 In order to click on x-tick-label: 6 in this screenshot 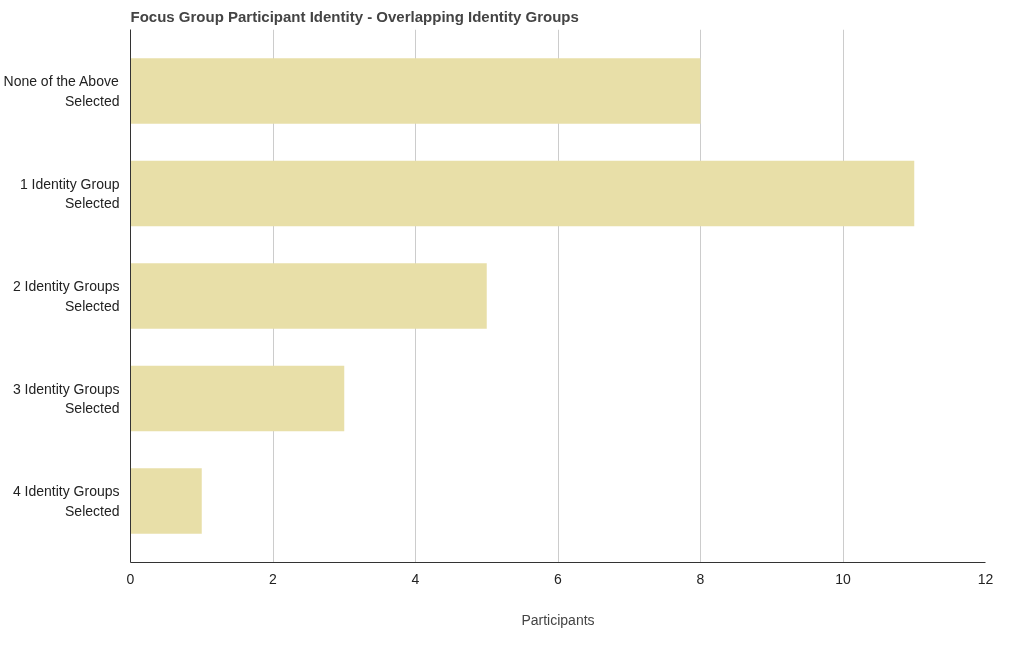, I will do `click(558, 578)`.